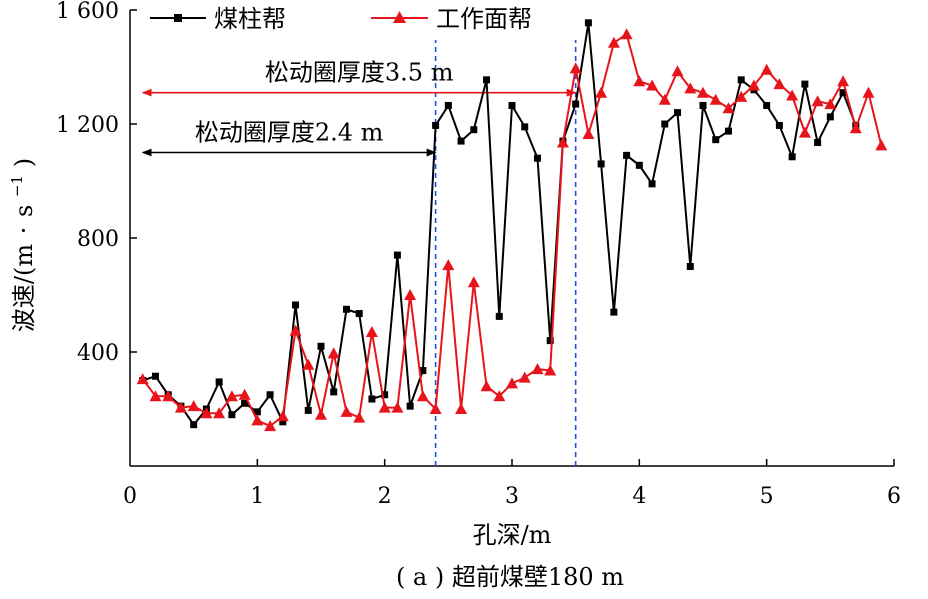 The height and width of the screenshot is (599, 928). I want to click on annotations: 松动圈厚度2.4 m 松动圈厚度3.5 m, so click(359, 108).